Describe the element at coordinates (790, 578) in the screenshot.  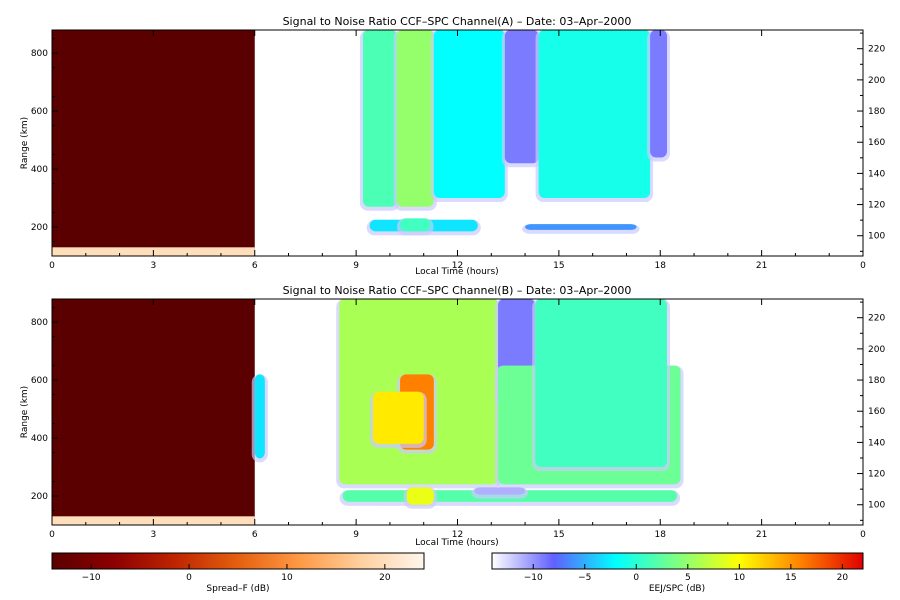
I see `colorbar-tick-label: 15` at that location.